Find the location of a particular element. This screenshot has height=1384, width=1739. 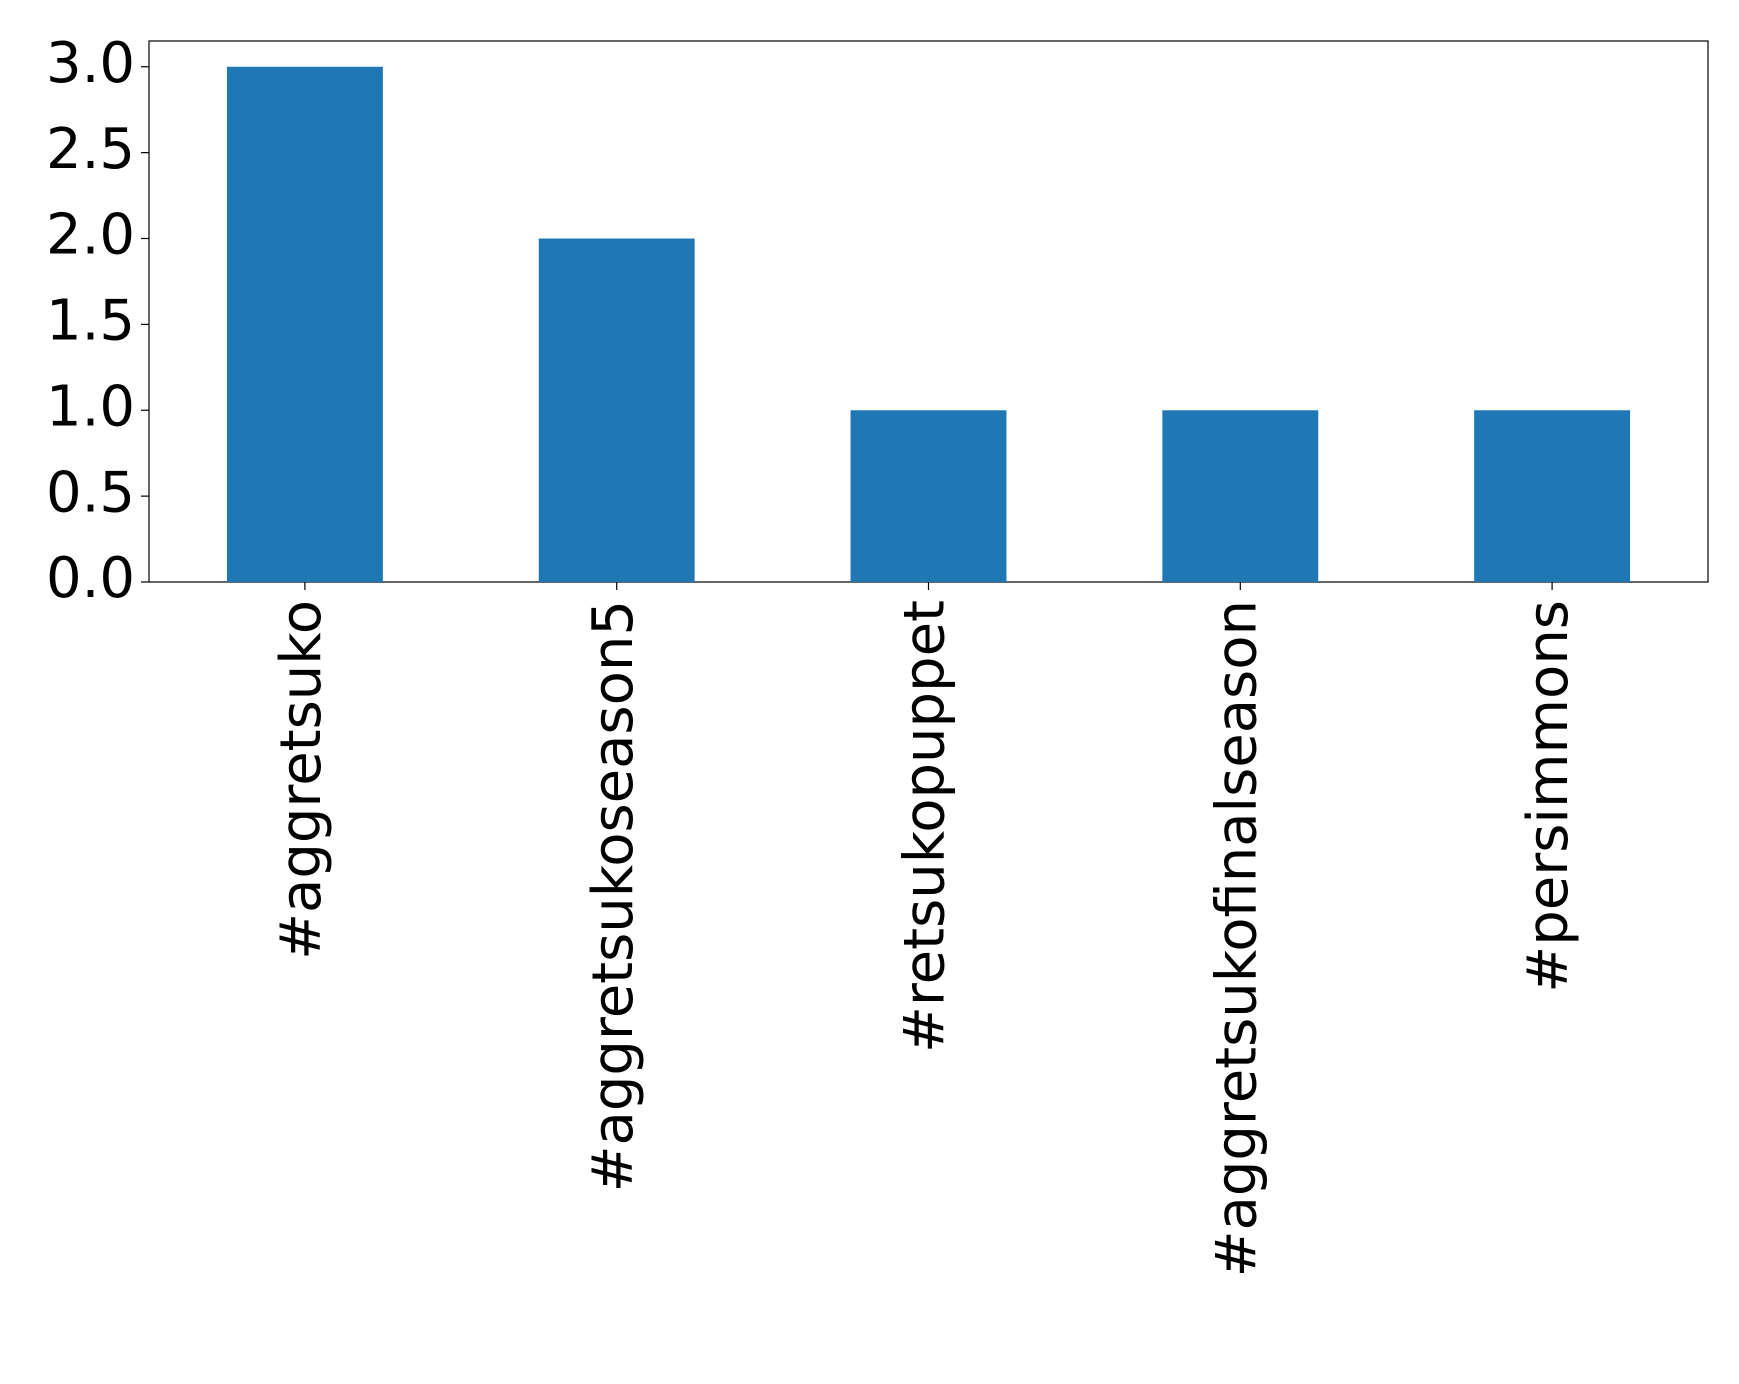

y-tick-label: 0.0 is located at coordinates (90, 578).